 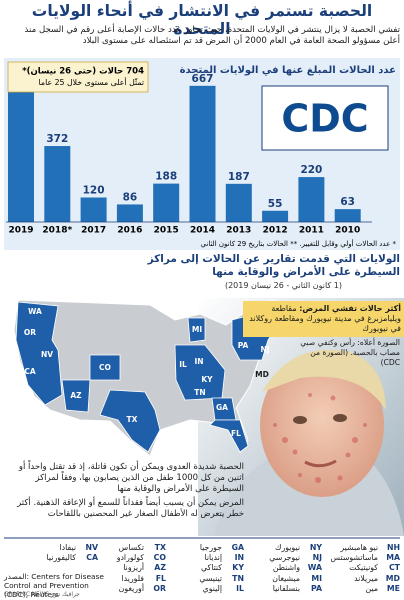 What do you see at coordinates (366, 578) in the screenshot?
I see `state-name: ميريلاند` at bounding box center [366, 578].